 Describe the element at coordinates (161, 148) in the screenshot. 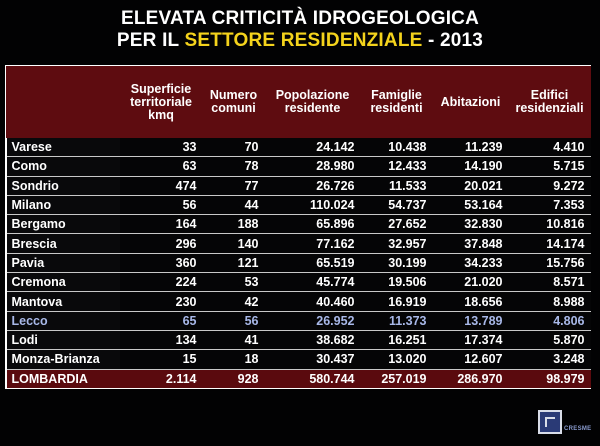

I see `cell-superficie: 33` at that location.